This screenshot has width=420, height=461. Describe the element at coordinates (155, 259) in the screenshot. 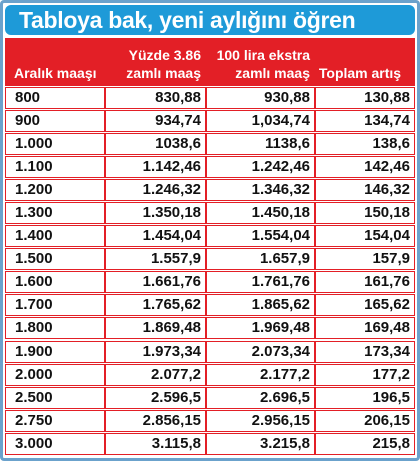

I see `cell-raised-salary: 1.557,9` at that location.